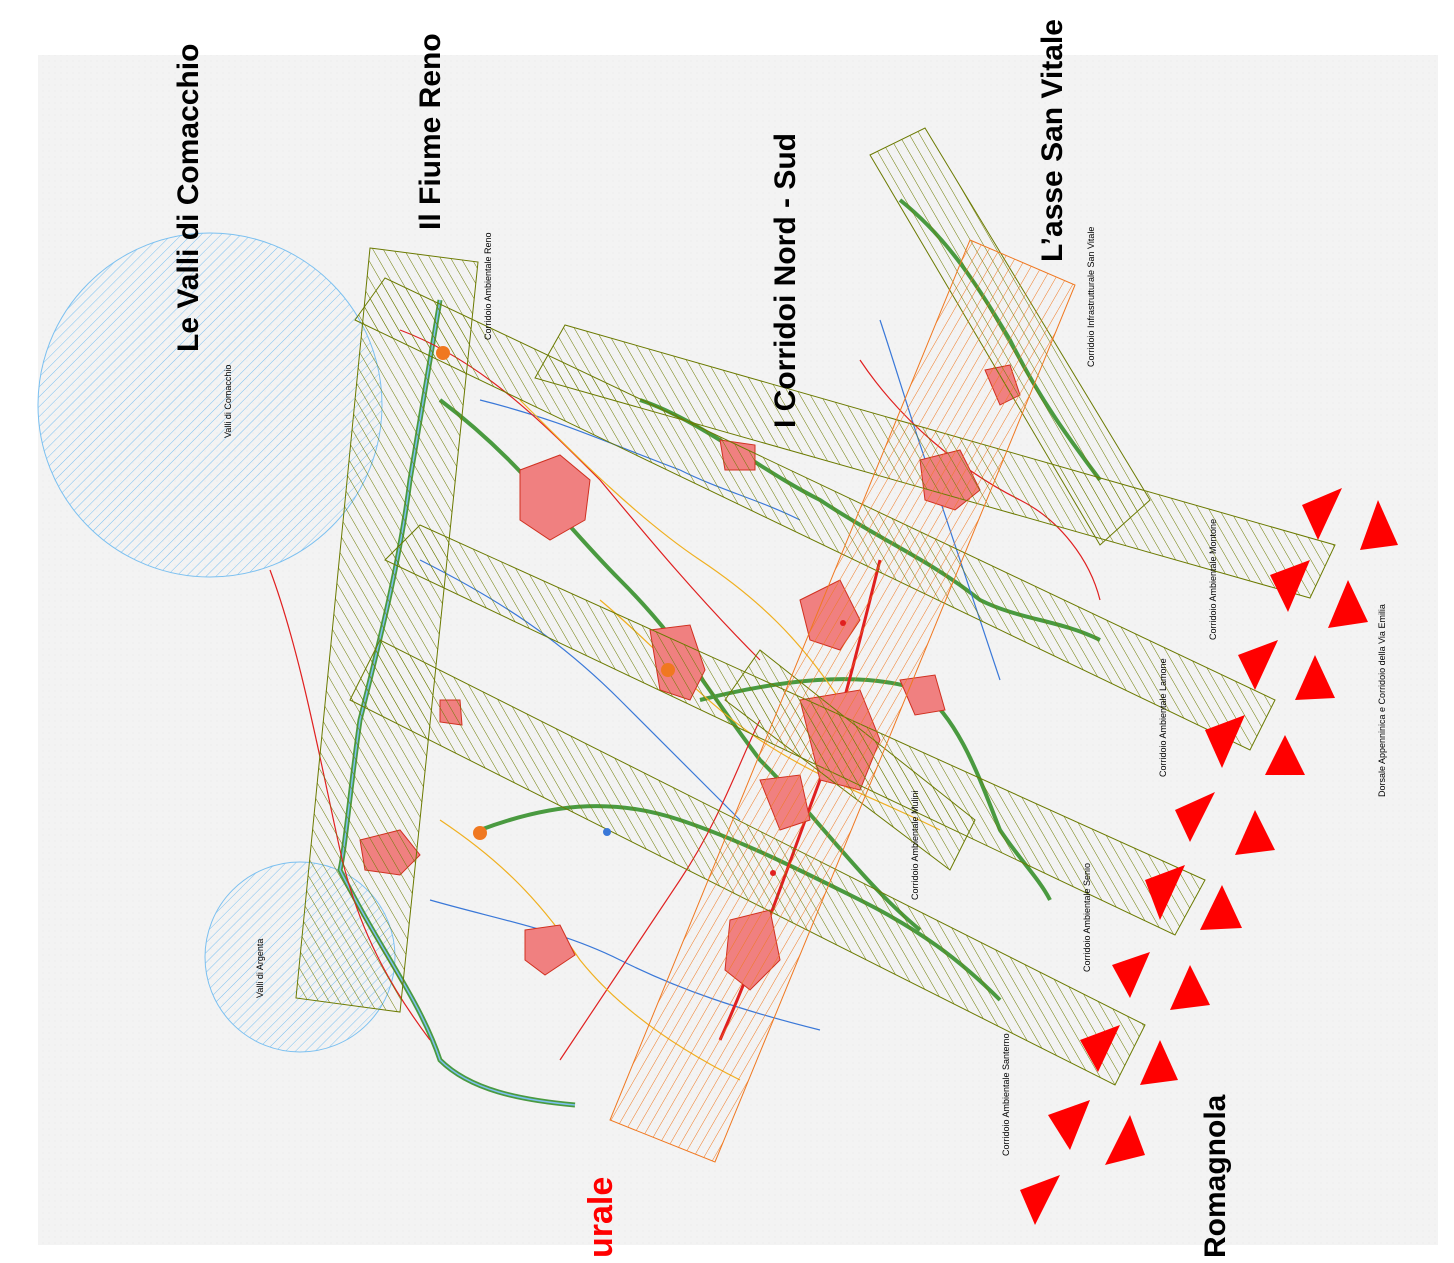 The height and width of the screenshot is (1263, 1454). What do you see at coordinates (1215, 1176) in the screenshot?
I see `title-romagnola: Romagnola` at bounding box center [1215, 1176].